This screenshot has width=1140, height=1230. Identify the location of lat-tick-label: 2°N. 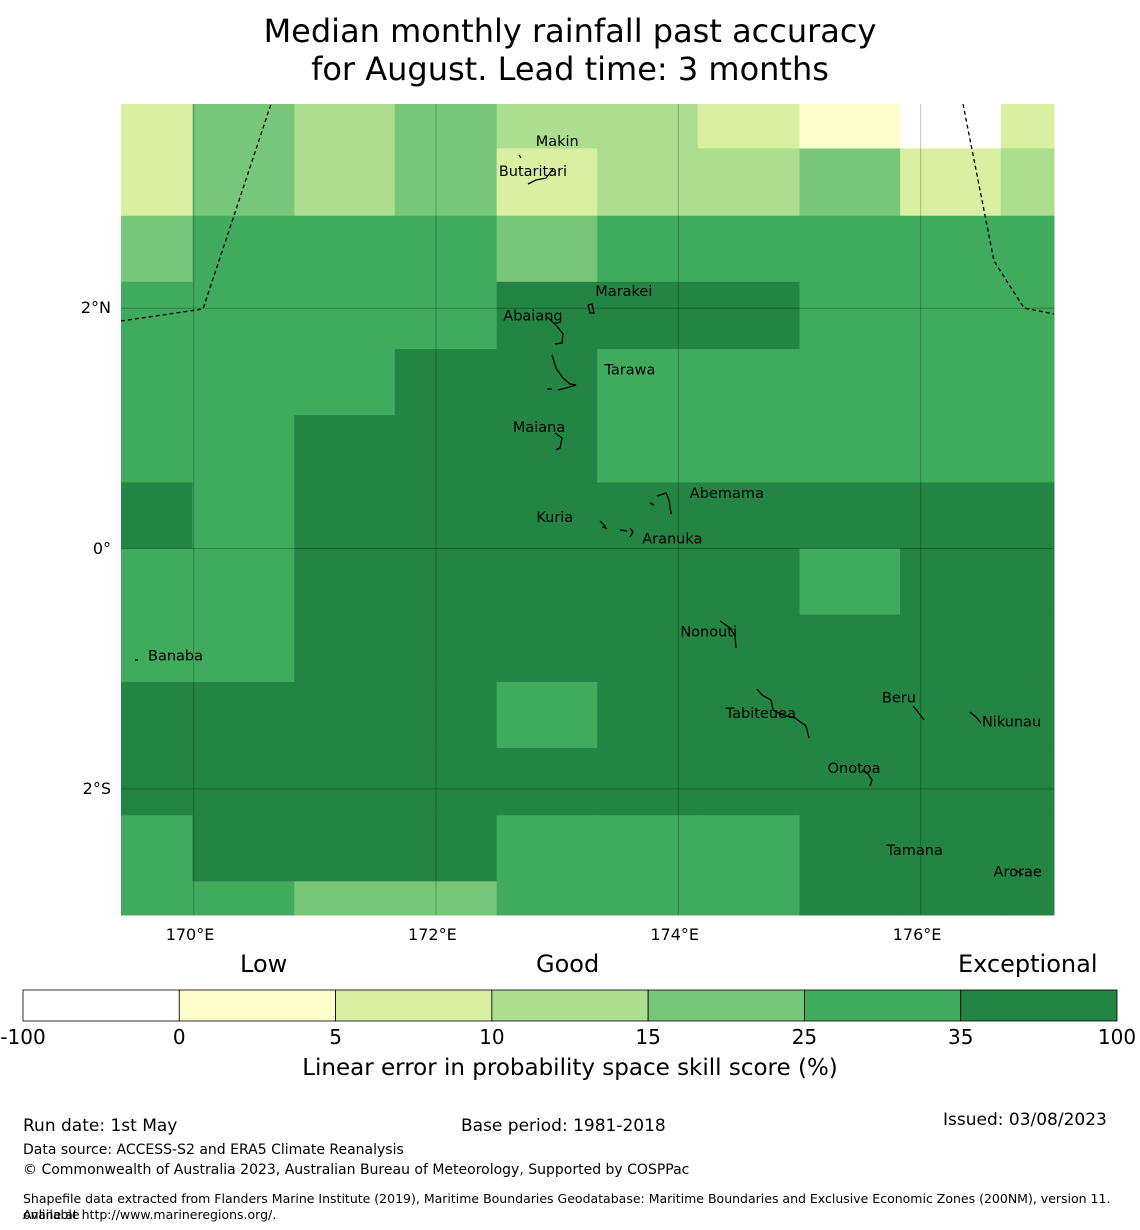
(95, 308).